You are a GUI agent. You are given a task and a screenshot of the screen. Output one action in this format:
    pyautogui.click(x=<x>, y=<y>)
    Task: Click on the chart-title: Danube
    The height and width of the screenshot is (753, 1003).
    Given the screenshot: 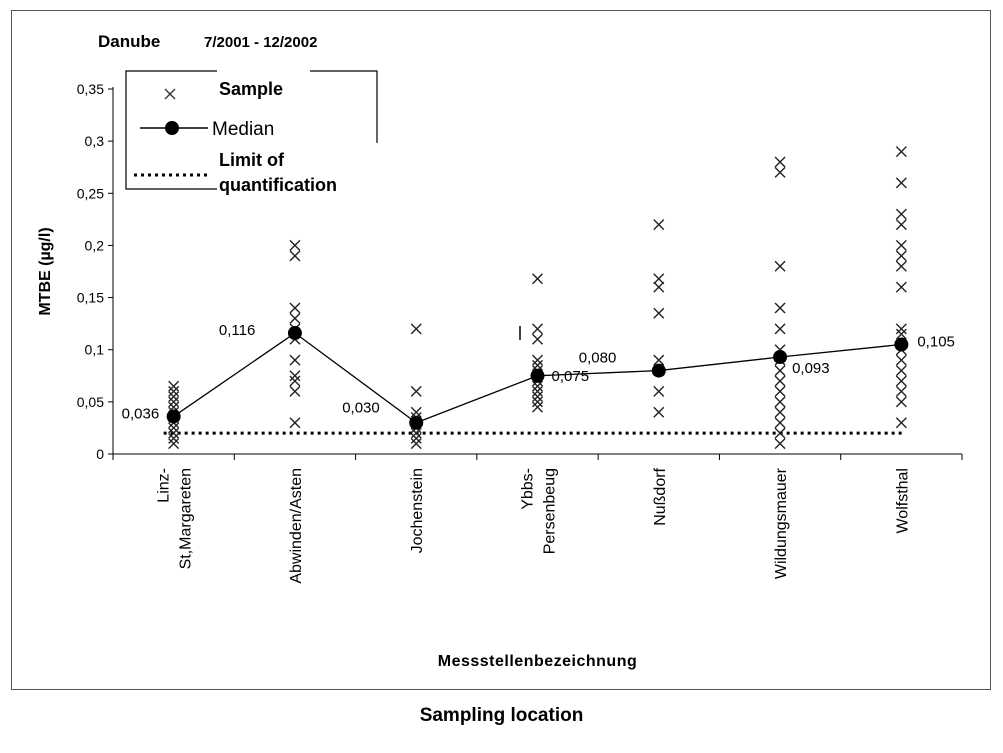 What is the action you would take?
    pyautogui.click(x=129, y=41)
    